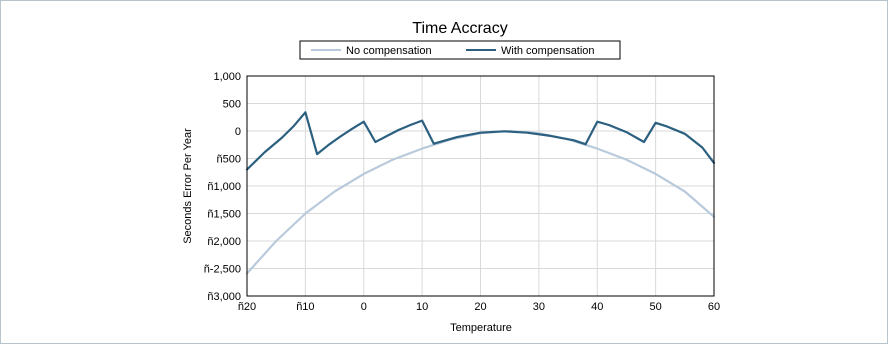  What do you see at coordinates (247, 307) in the screenshot?
I see `x-tick-label: ñ20` at bounding box center [247, 307].